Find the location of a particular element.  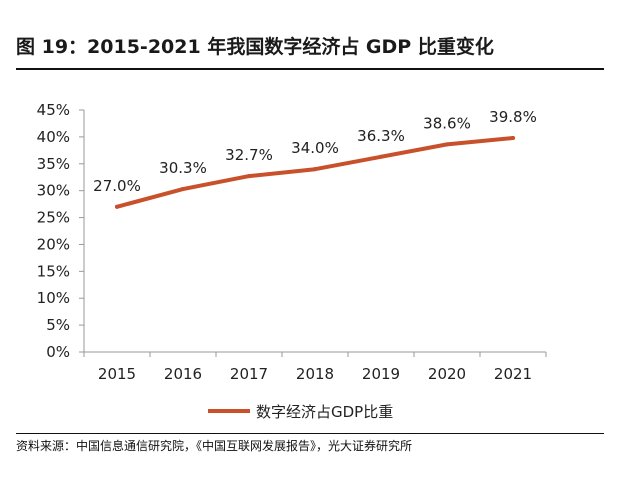

data-label: 38.6% is located at coordinates (447, 123).